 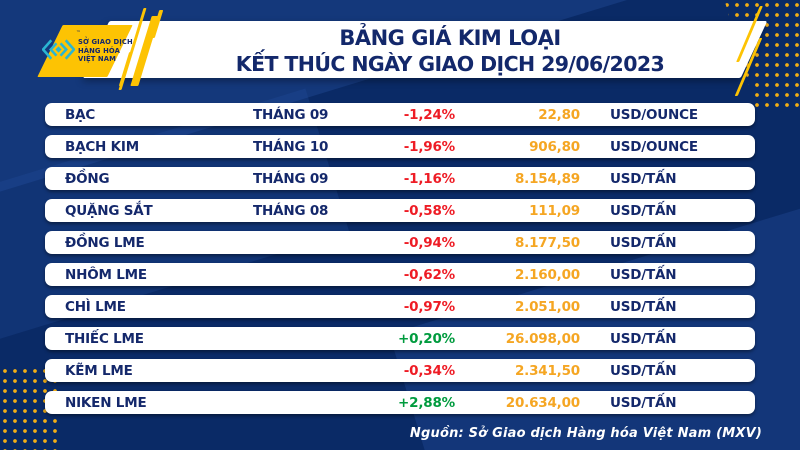 What do you see at coordinates (78, 33) in the screenshot?
I see `trademark-symbol: ™` at bounding box center [78, 33].